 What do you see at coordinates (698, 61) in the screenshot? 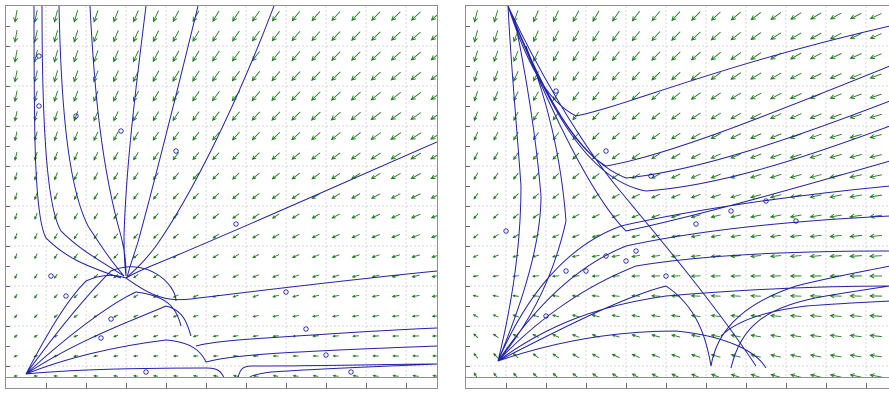
I see `trajectory-curve` at bounding box center [698, 61].